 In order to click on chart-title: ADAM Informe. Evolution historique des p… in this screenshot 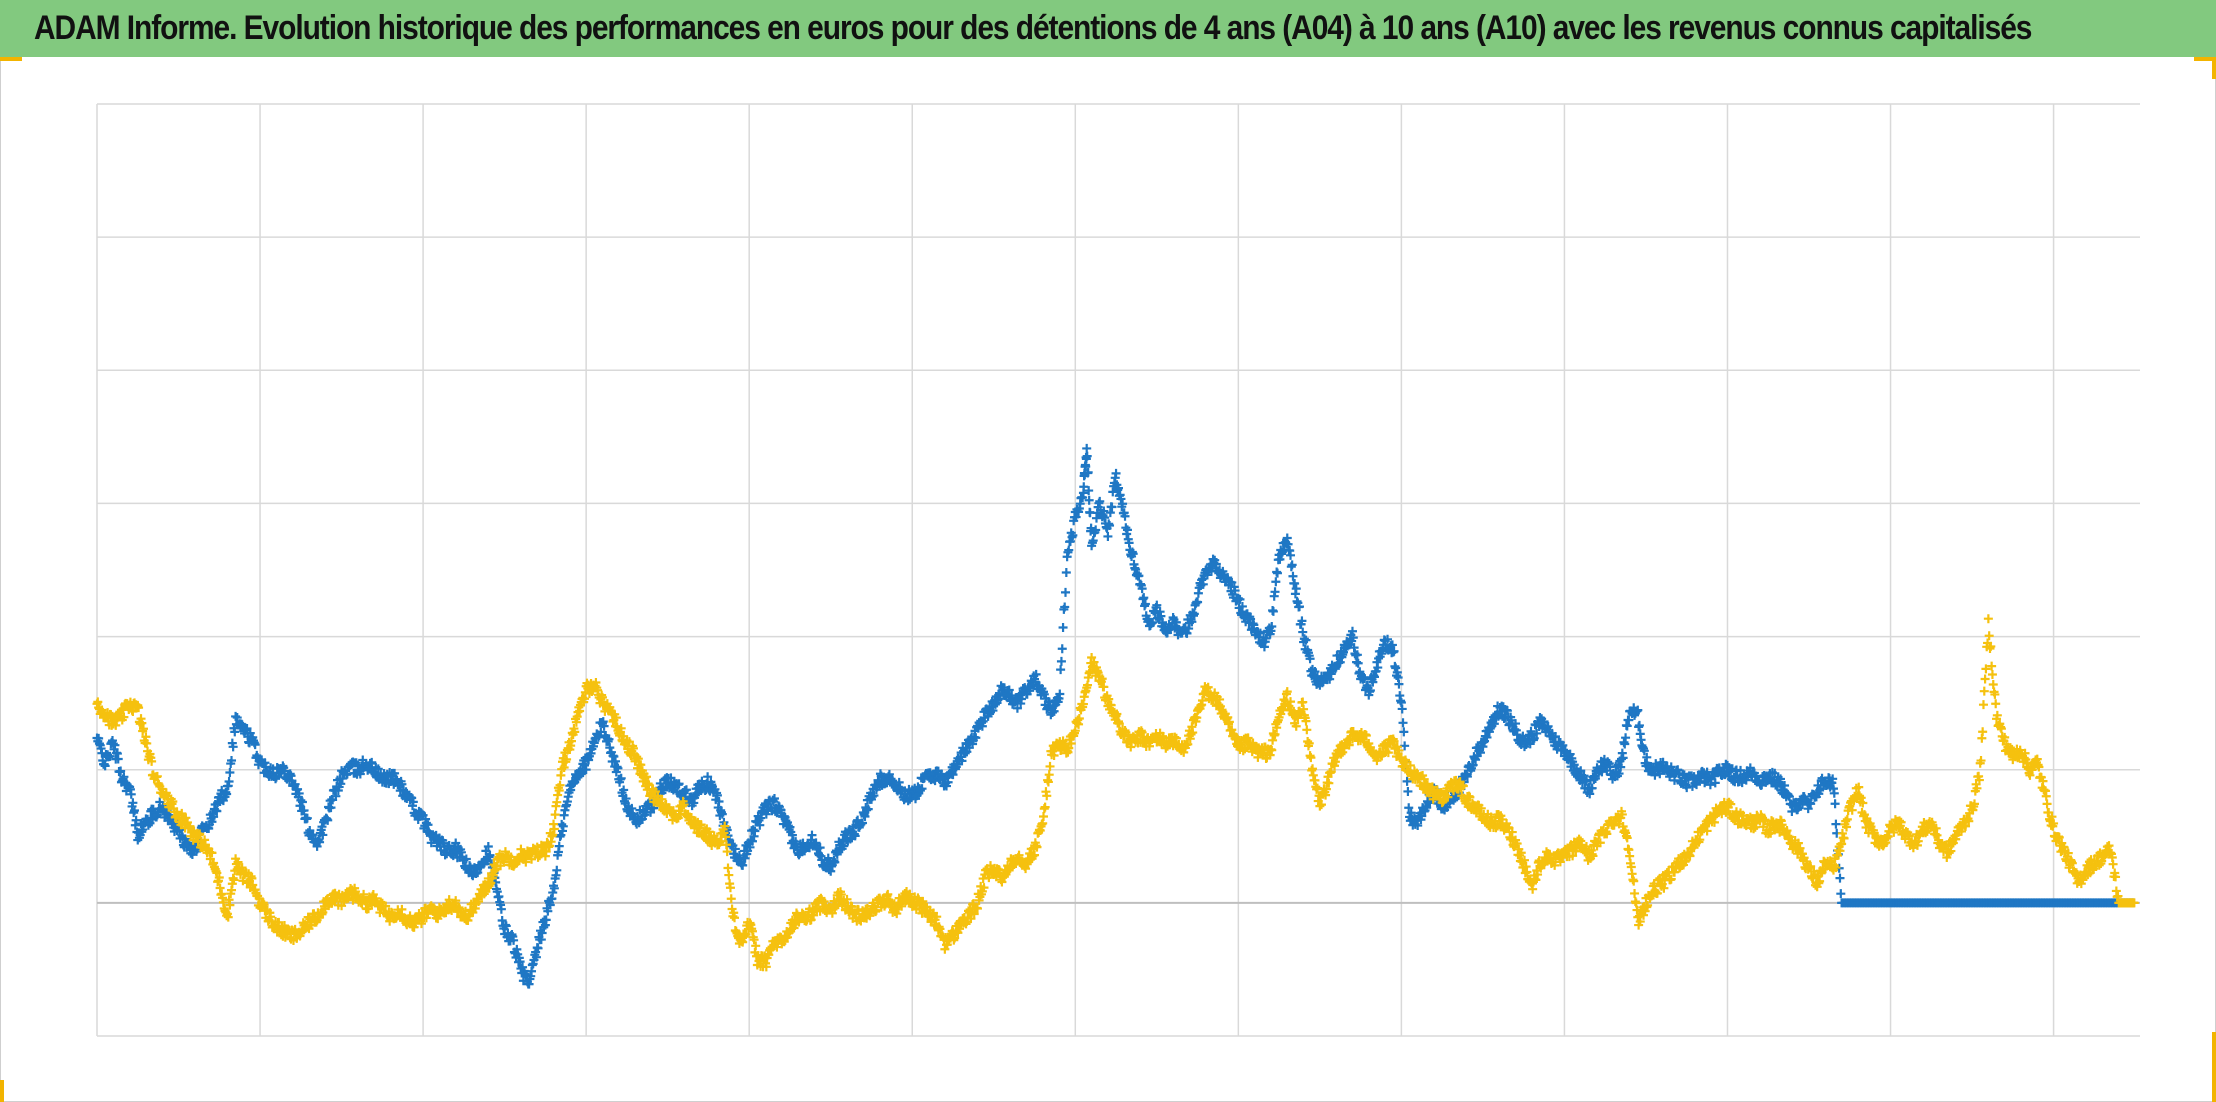, I will do `click(1033, 28)`.